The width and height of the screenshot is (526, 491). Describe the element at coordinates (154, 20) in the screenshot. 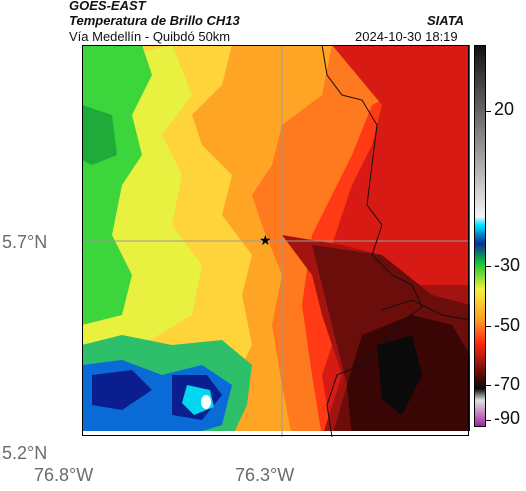

I see `product-title: Temperatura de Brillo CH13` at that location.